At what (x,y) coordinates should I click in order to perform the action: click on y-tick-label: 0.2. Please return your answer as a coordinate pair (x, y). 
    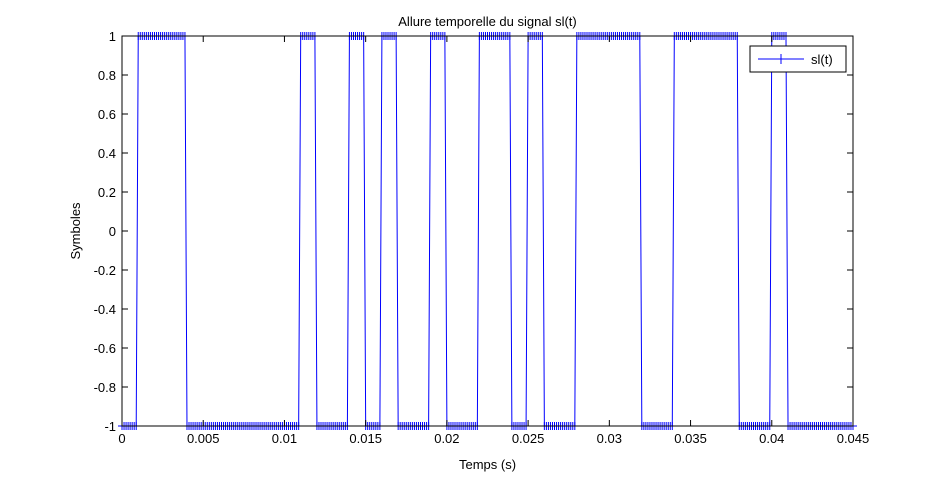
    Looking at the image, I should click on (107, 192).